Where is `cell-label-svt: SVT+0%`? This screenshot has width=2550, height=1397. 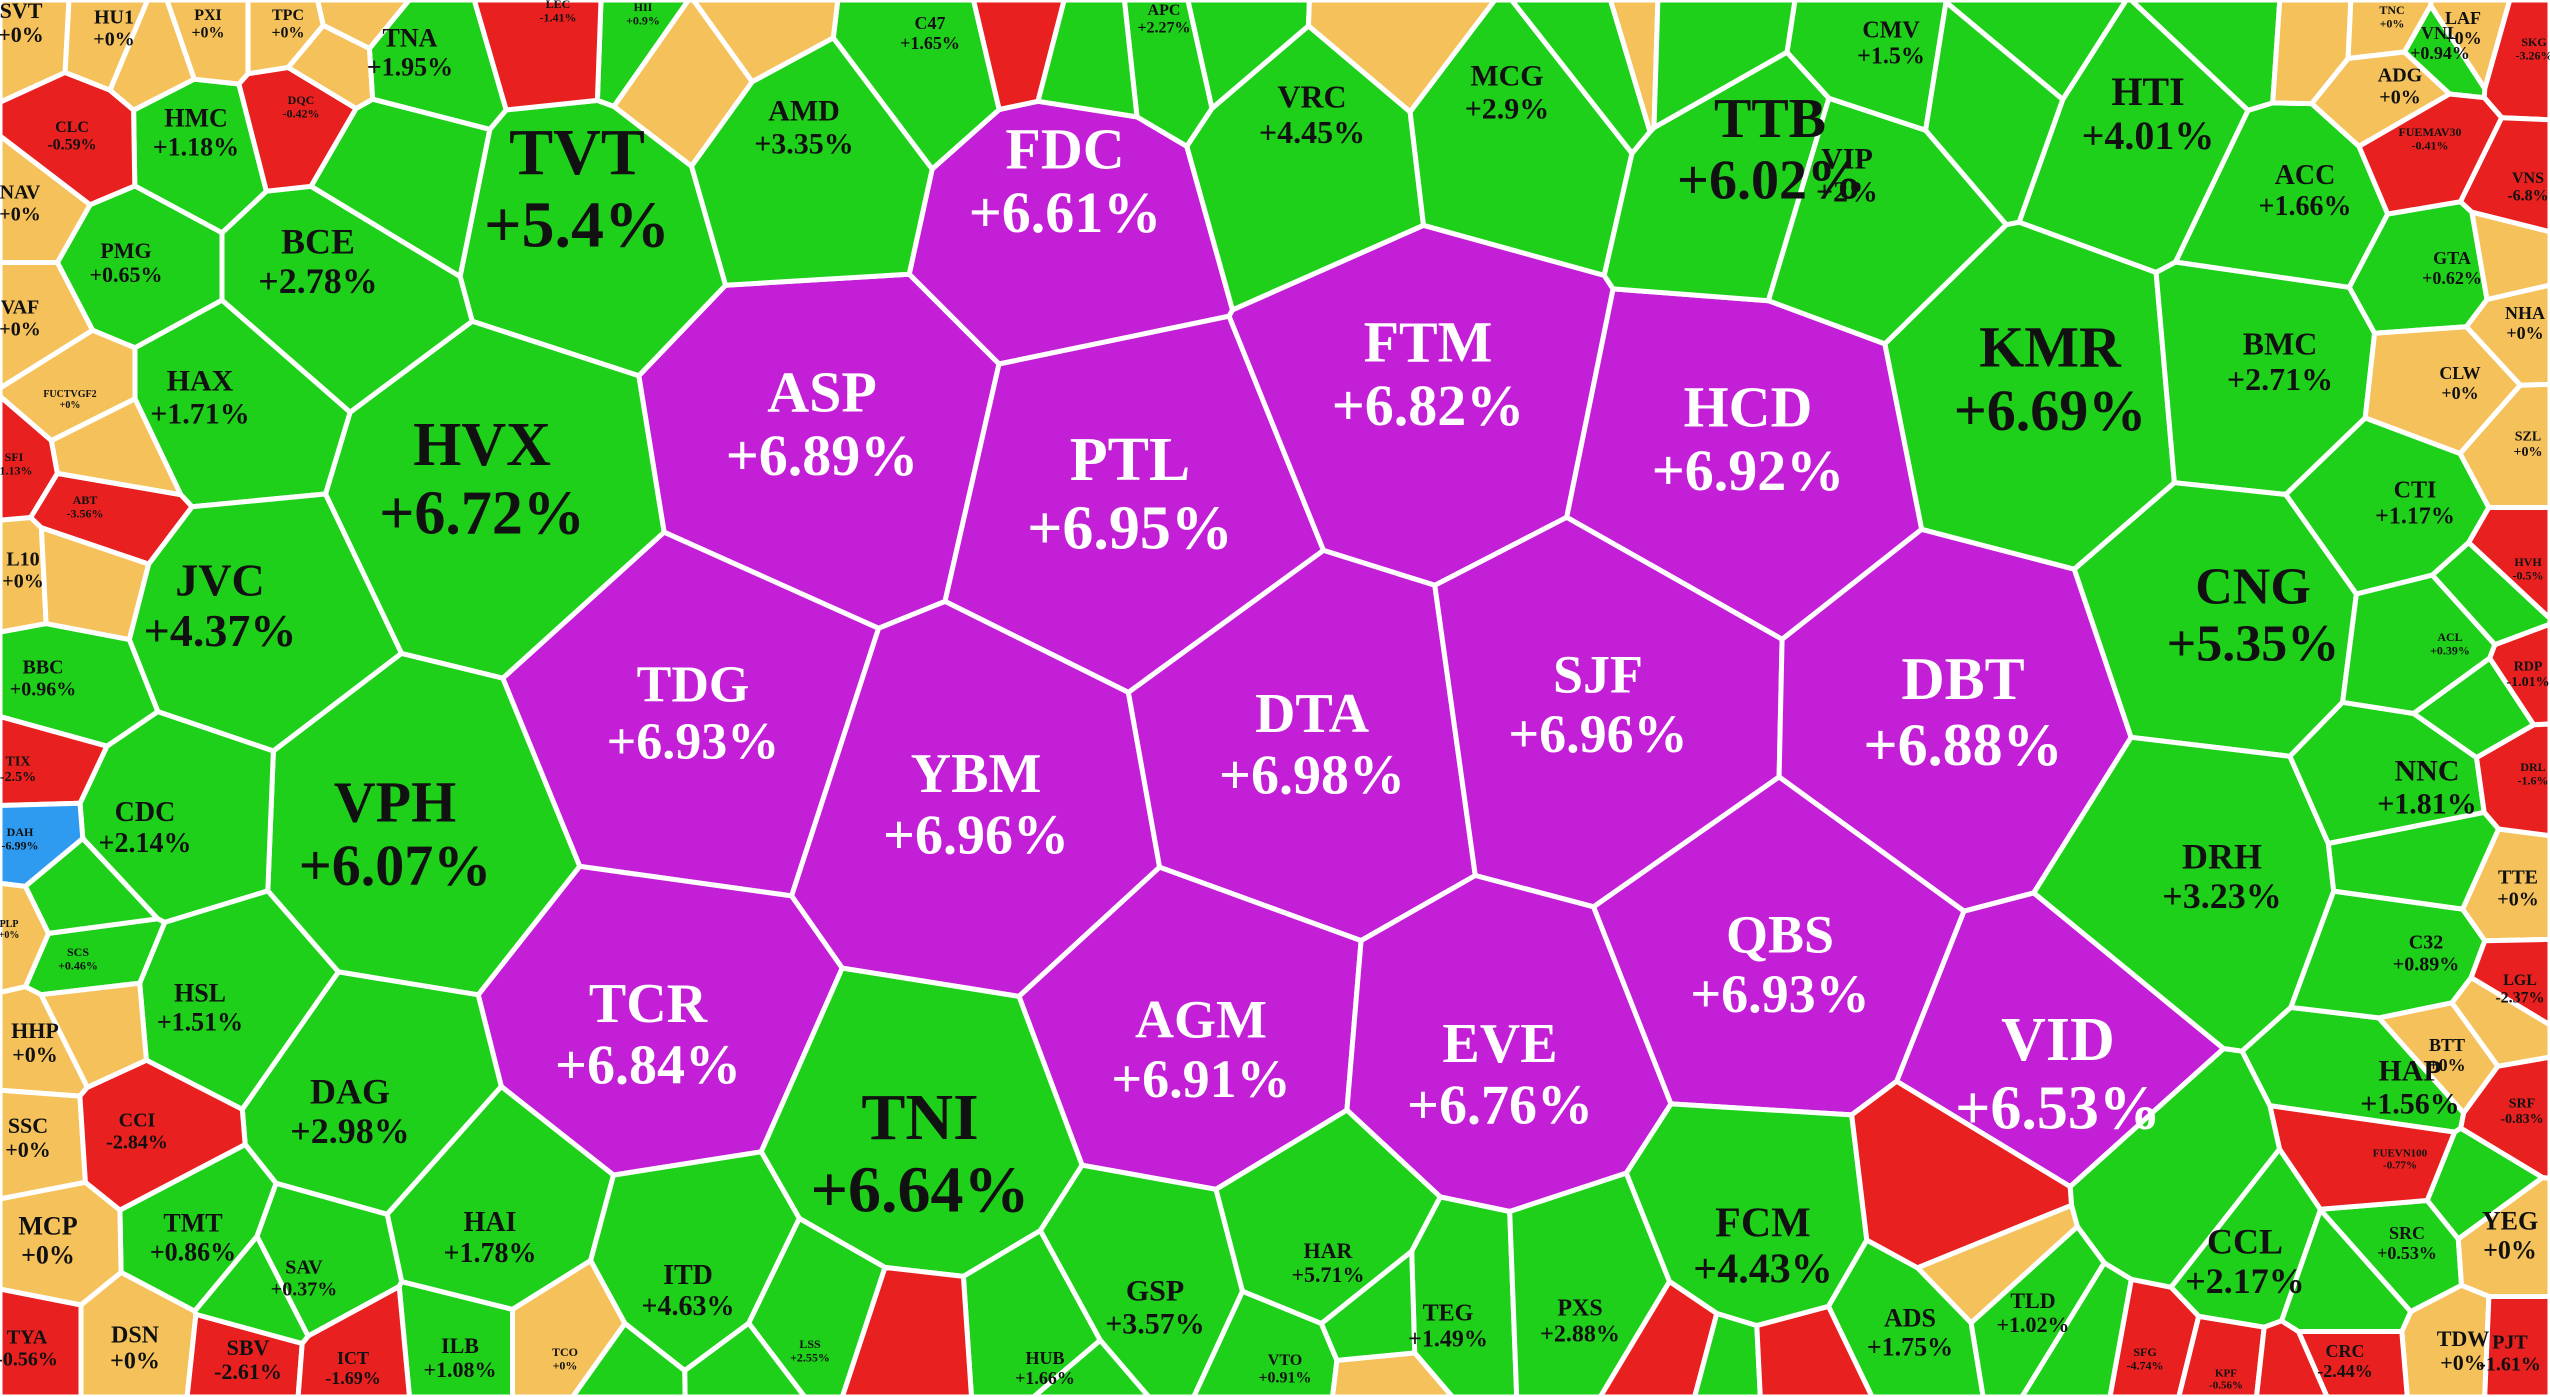
cell-label-svt: SVT+0% is located at coordinates (22, 23).